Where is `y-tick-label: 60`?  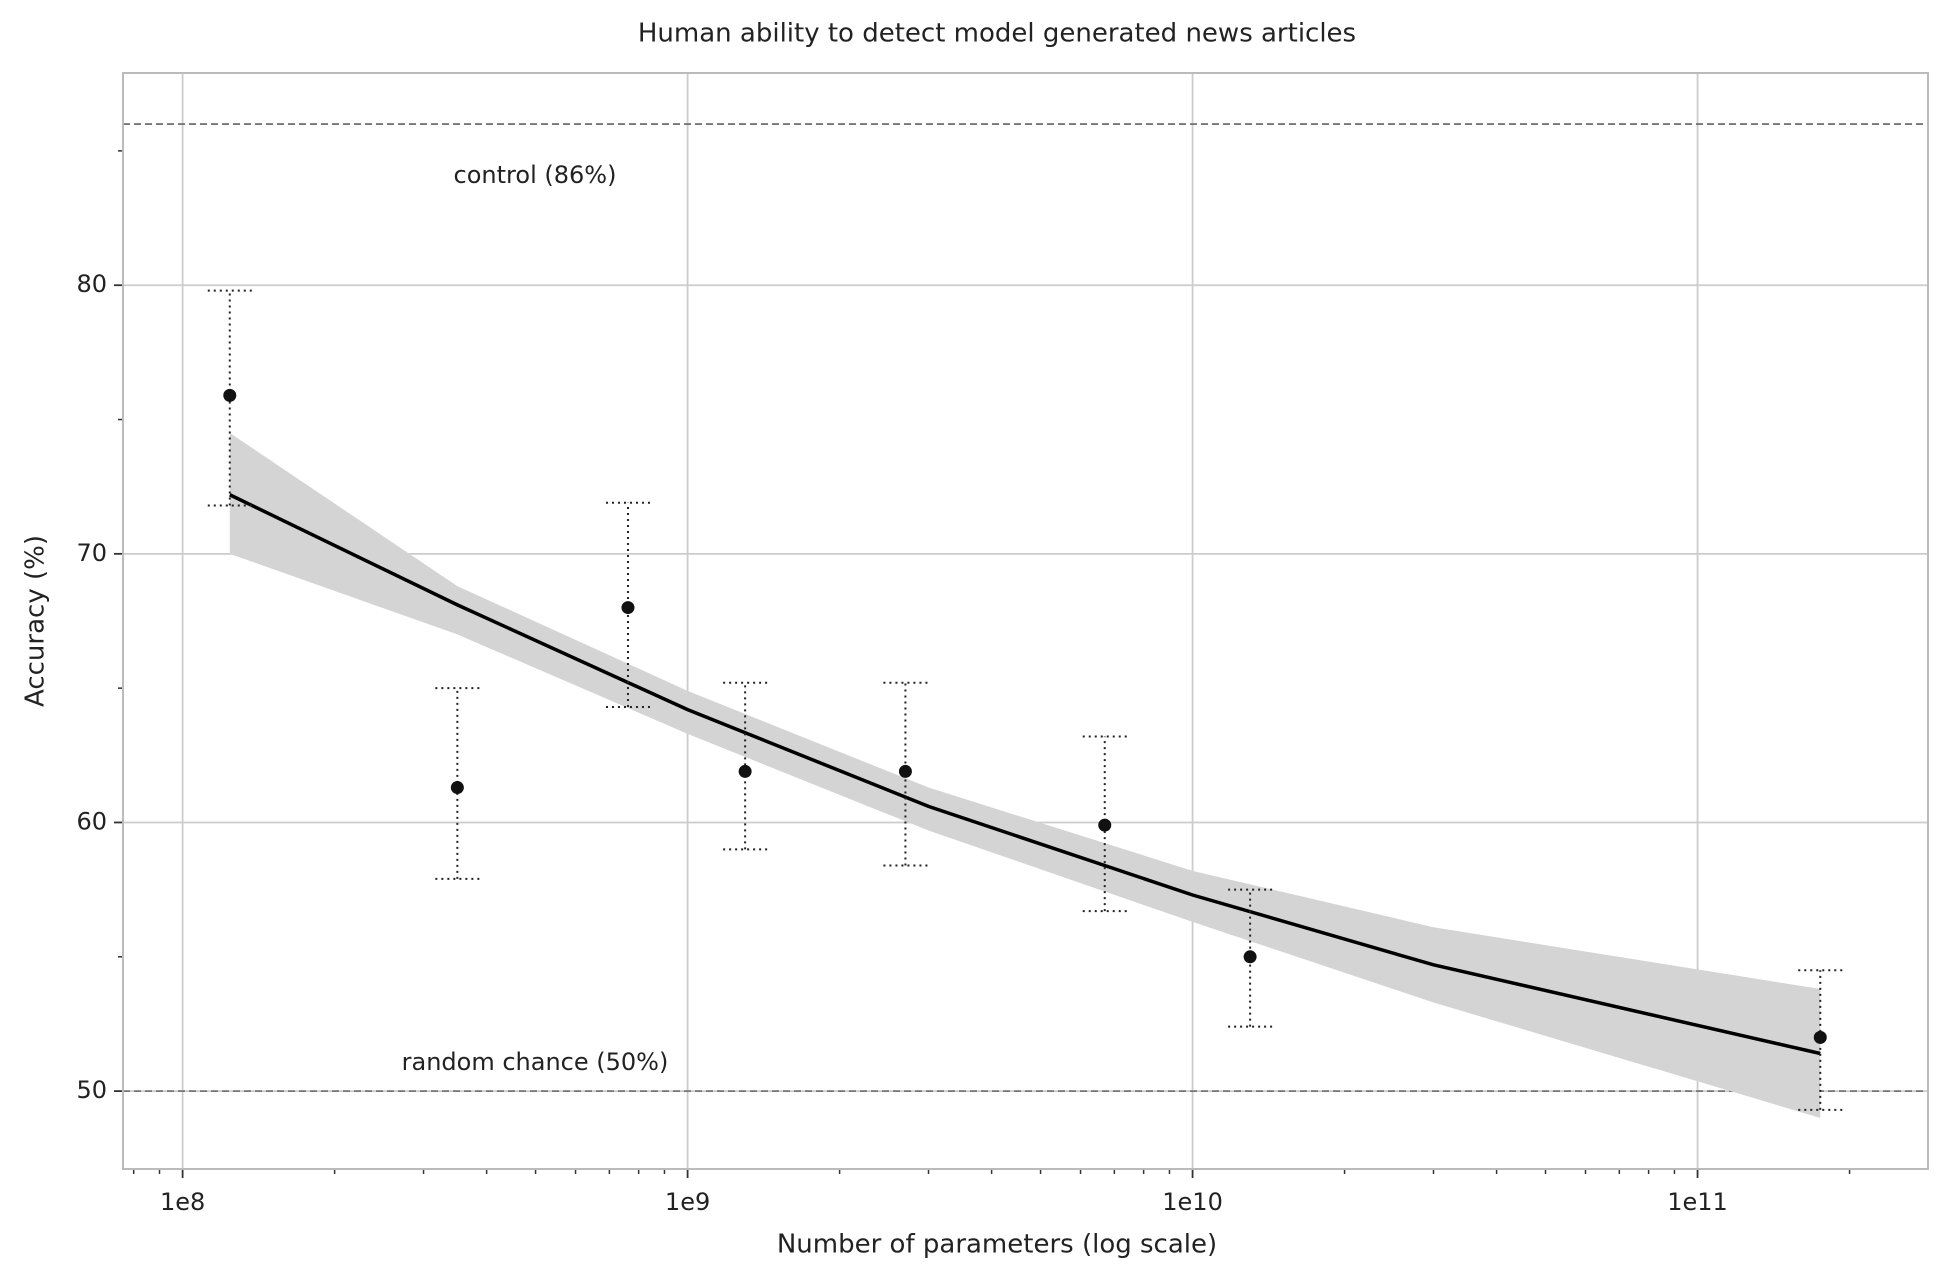
y-tick-label: 60 is located at coordinates (91, 821).